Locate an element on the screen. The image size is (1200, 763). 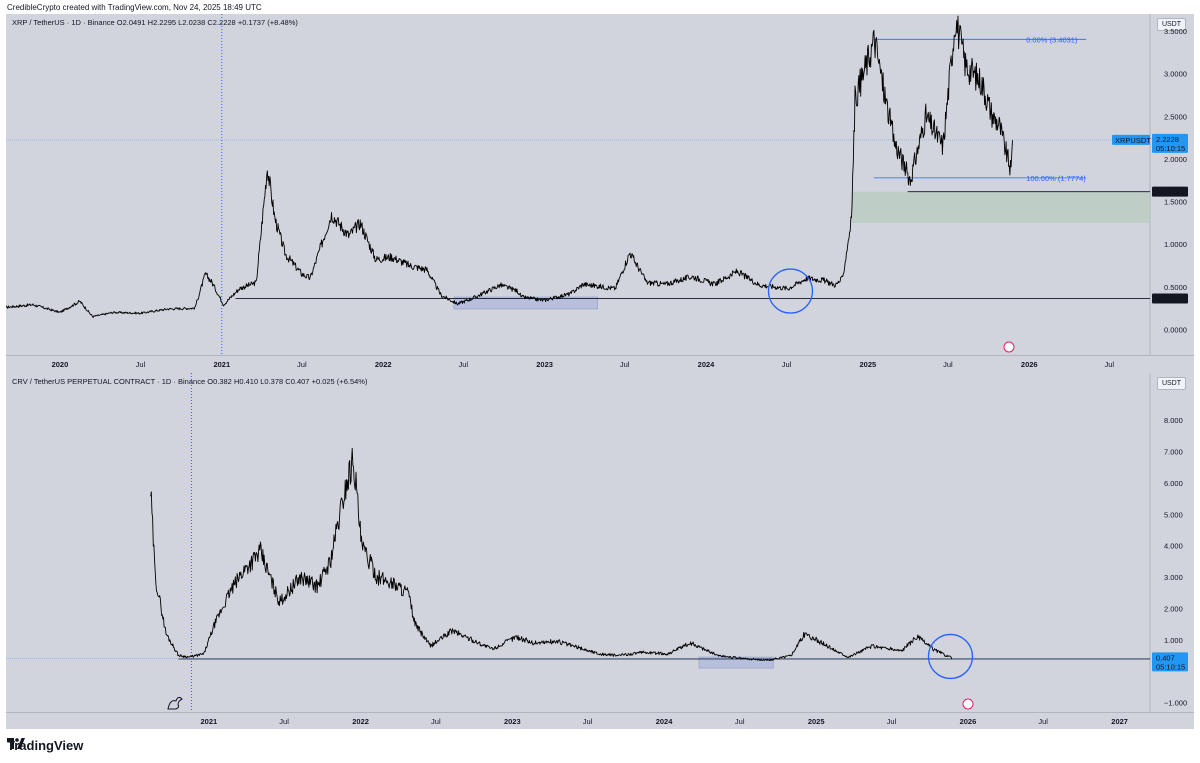
xrp-last-price-text: 2.2228 is located at coordinates (1167, 139).